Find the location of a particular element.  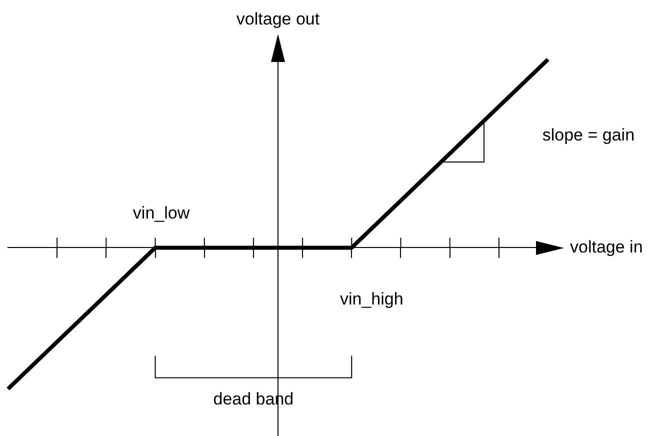

annotation: vin_low is located at coordinates (161, 212).